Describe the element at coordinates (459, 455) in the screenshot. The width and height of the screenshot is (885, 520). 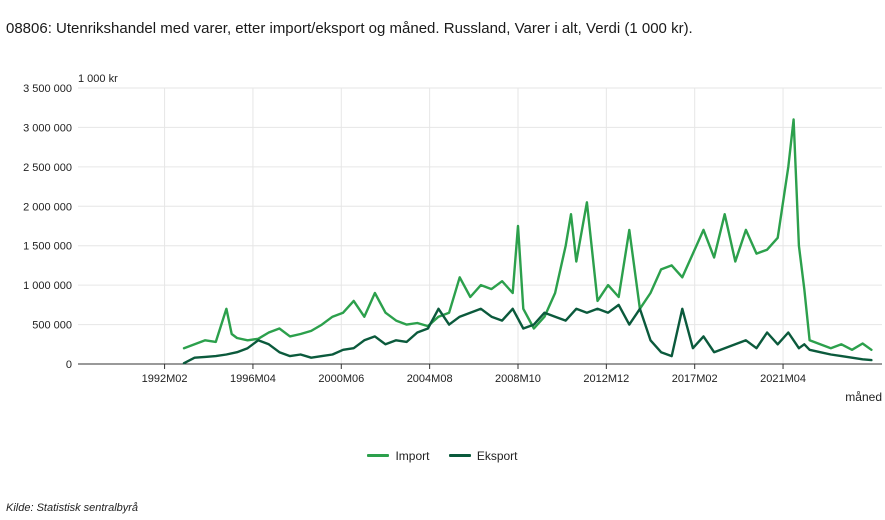
I see `legend-swatch-eksport` at that location.